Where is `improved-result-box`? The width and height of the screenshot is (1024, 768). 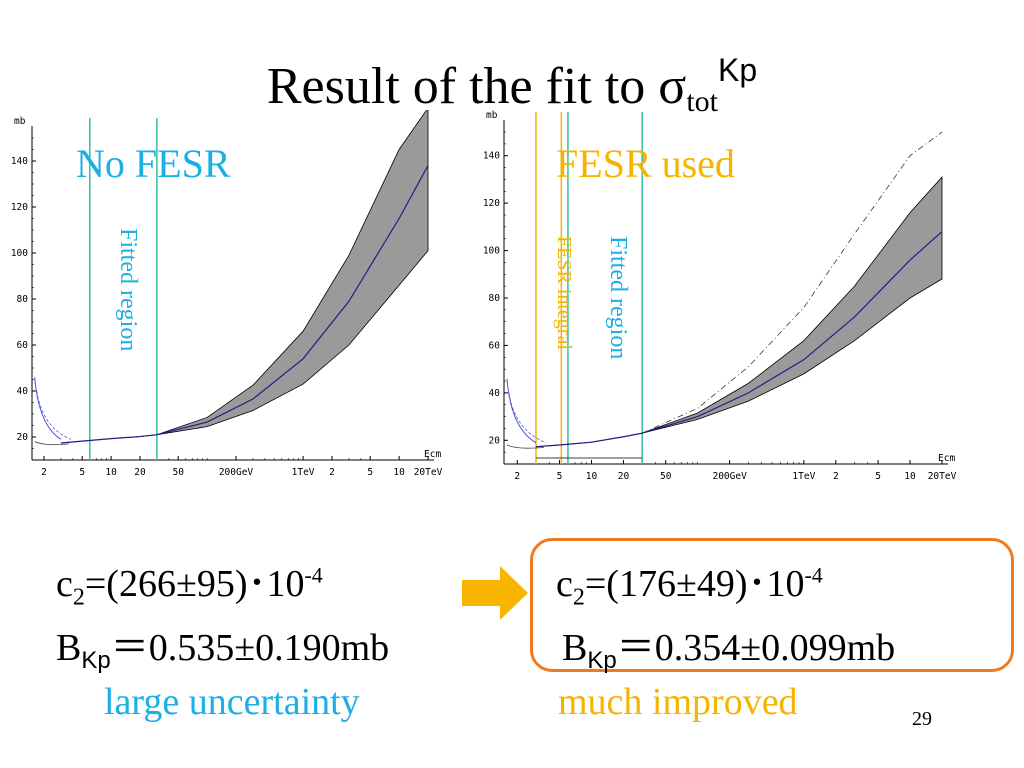 improved-result-box is located at coordinates (772, 605).